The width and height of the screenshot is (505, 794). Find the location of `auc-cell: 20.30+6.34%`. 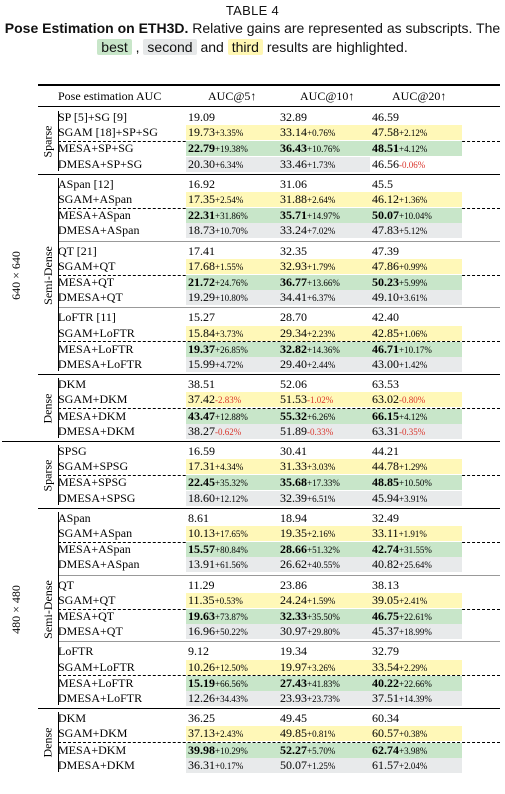

auc-cell: 20.30+6.34% is located at coordinates (232, 164).